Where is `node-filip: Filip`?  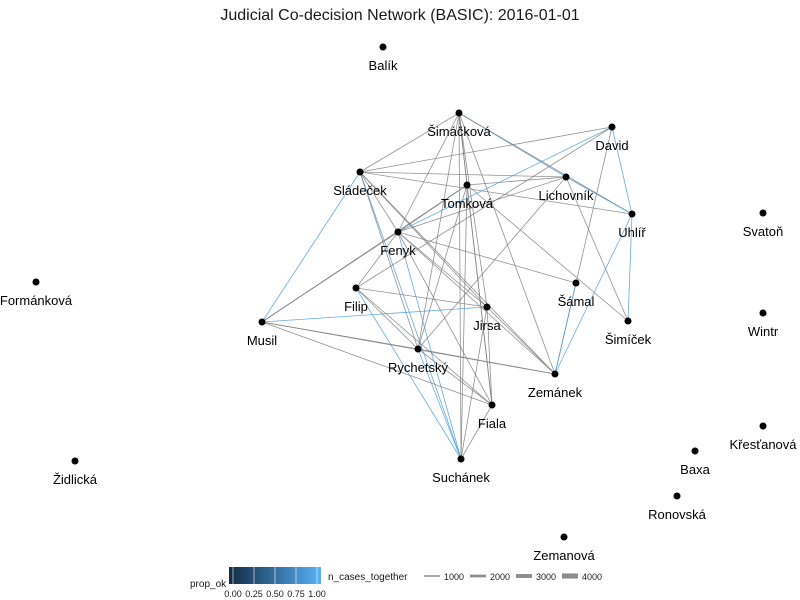 node-filip: Filip is located at coordinates (356, 299).